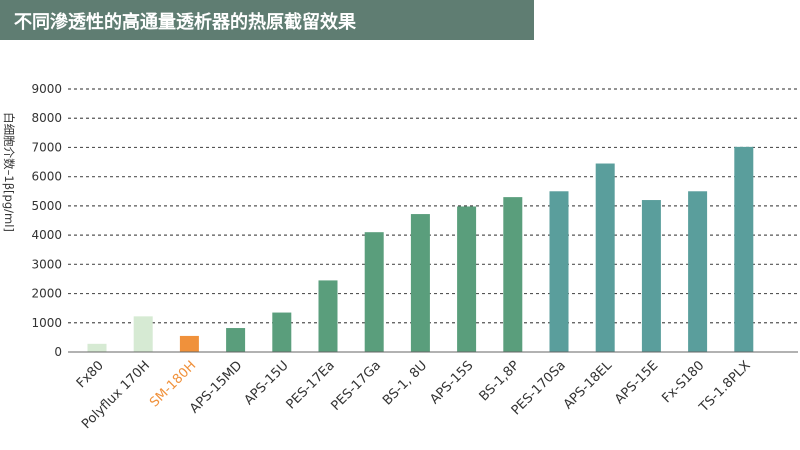  I want to click on y-tick-label: 8000, so click(46, 118).